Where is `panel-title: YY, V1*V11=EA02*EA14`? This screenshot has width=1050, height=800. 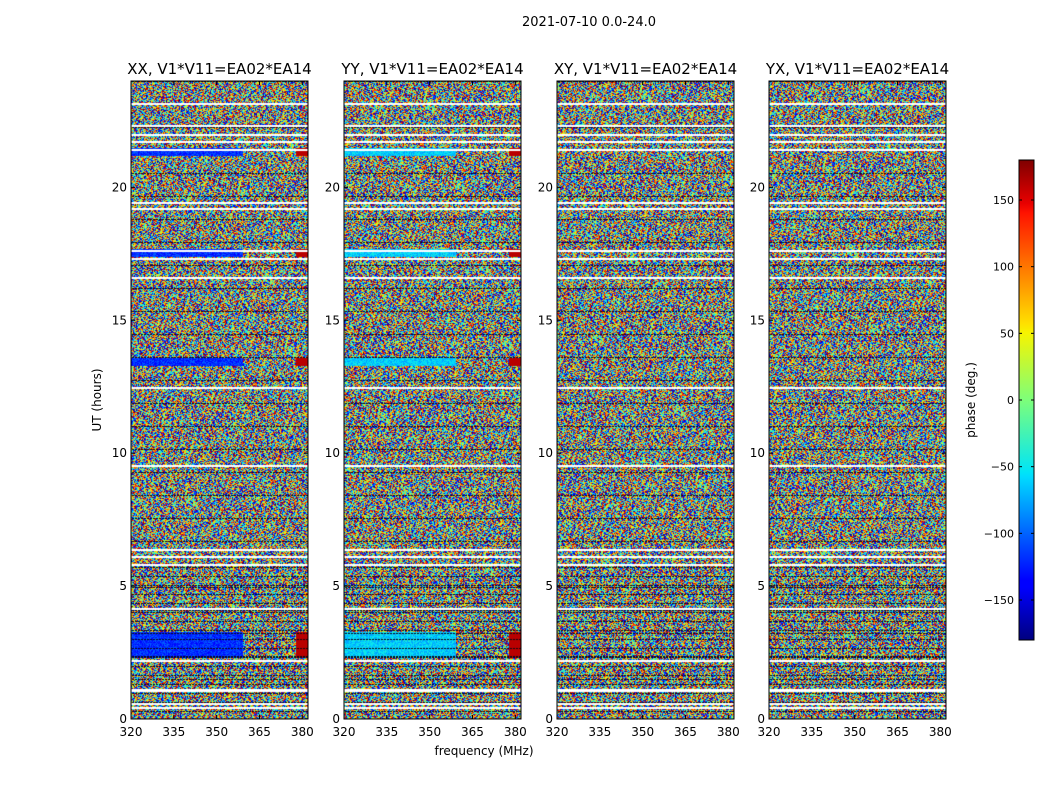 panel-title: YY, V1*V11=EA02*EA14 is located at coordinates (431, 69).